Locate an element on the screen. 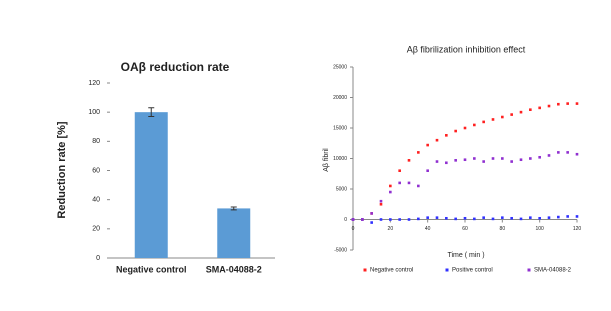  y-tick-label: -5000 is located at coordinates (340, 250).